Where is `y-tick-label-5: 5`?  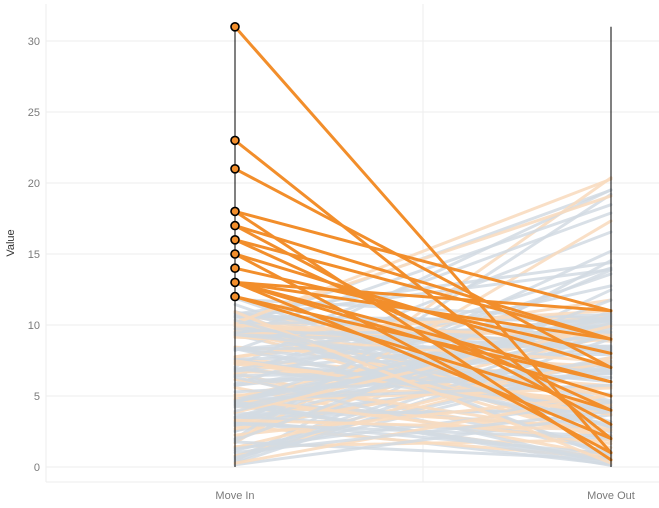
y-tick-label-5: 5 is located at coordinates (37, 397).